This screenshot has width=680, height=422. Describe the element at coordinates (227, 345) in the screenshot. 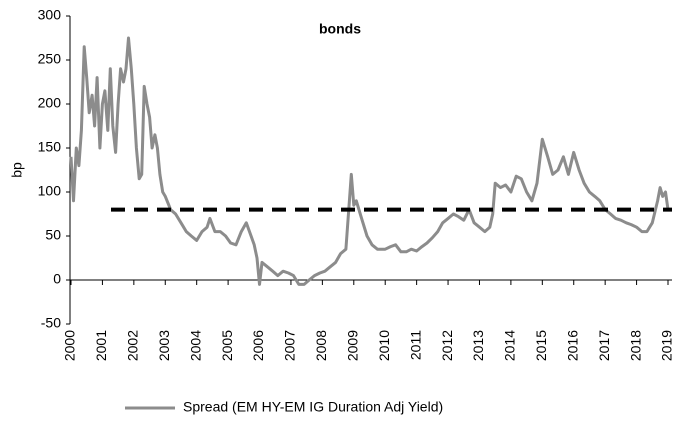

I see `x-tick-label: 2005` at that location.